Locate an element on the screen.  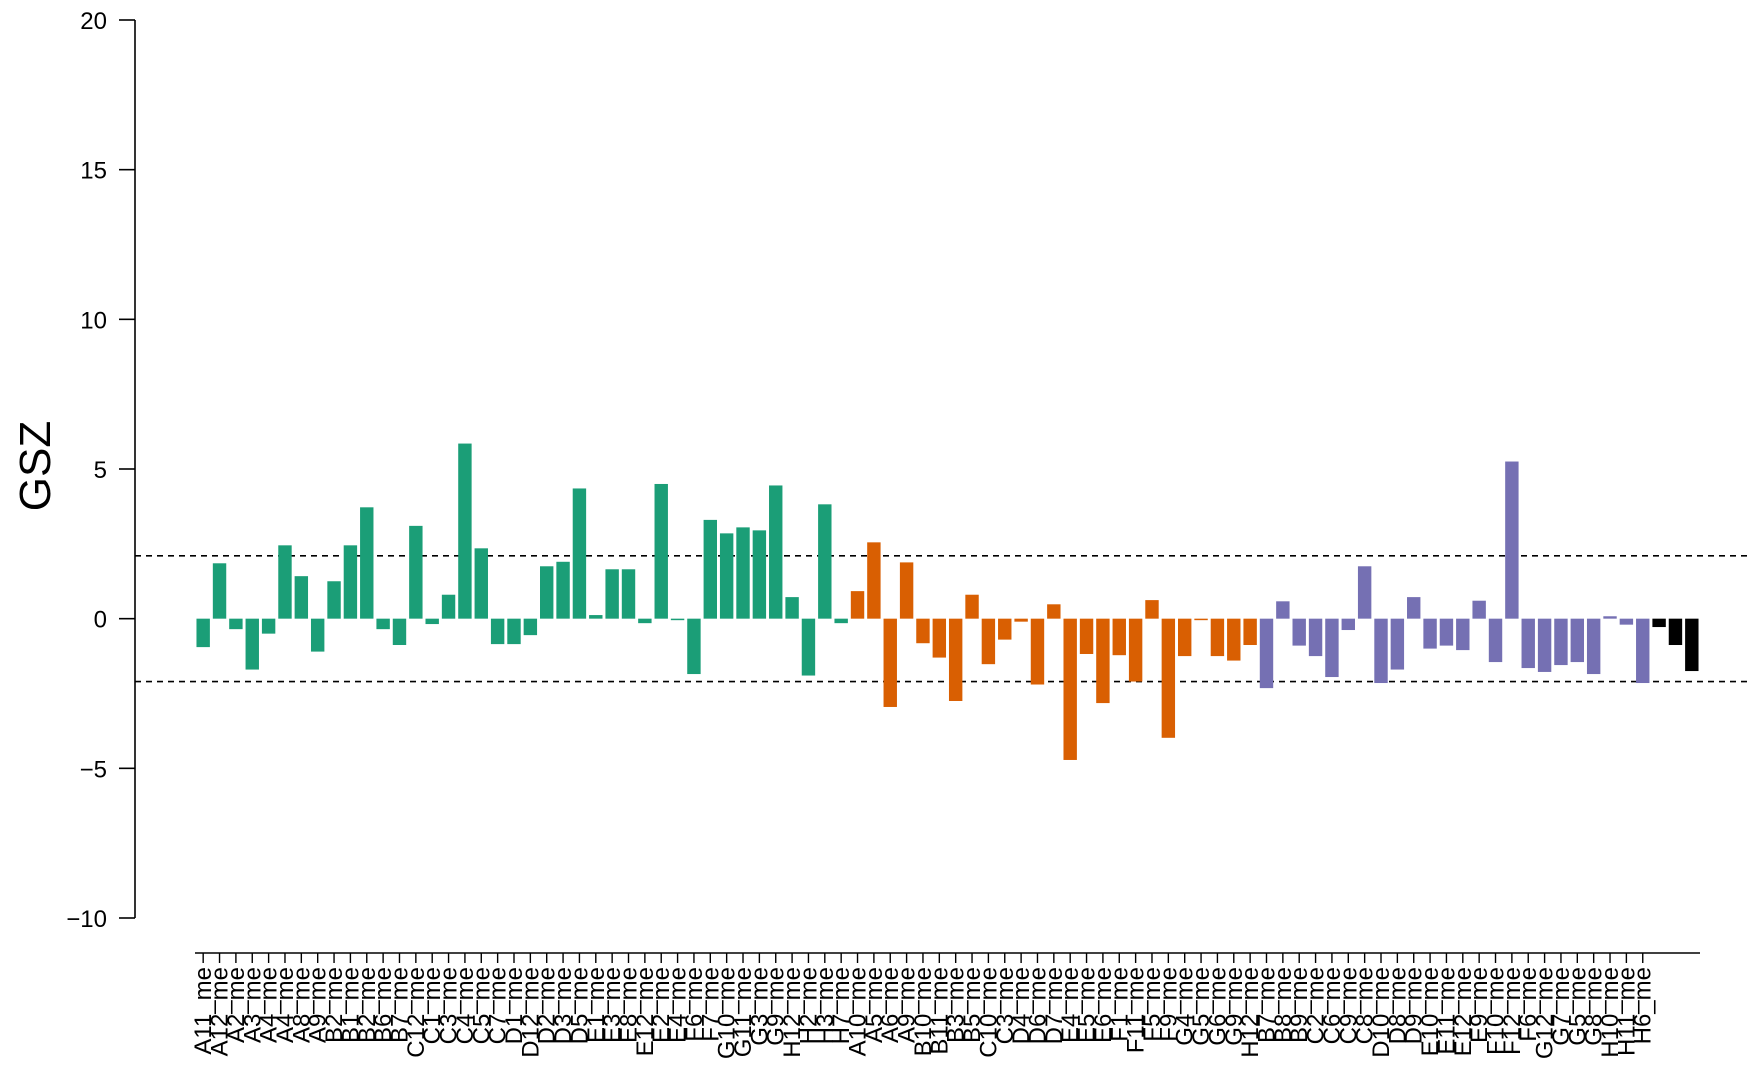
x-tick-label: C12_me is located at coordinates (416, 1012).